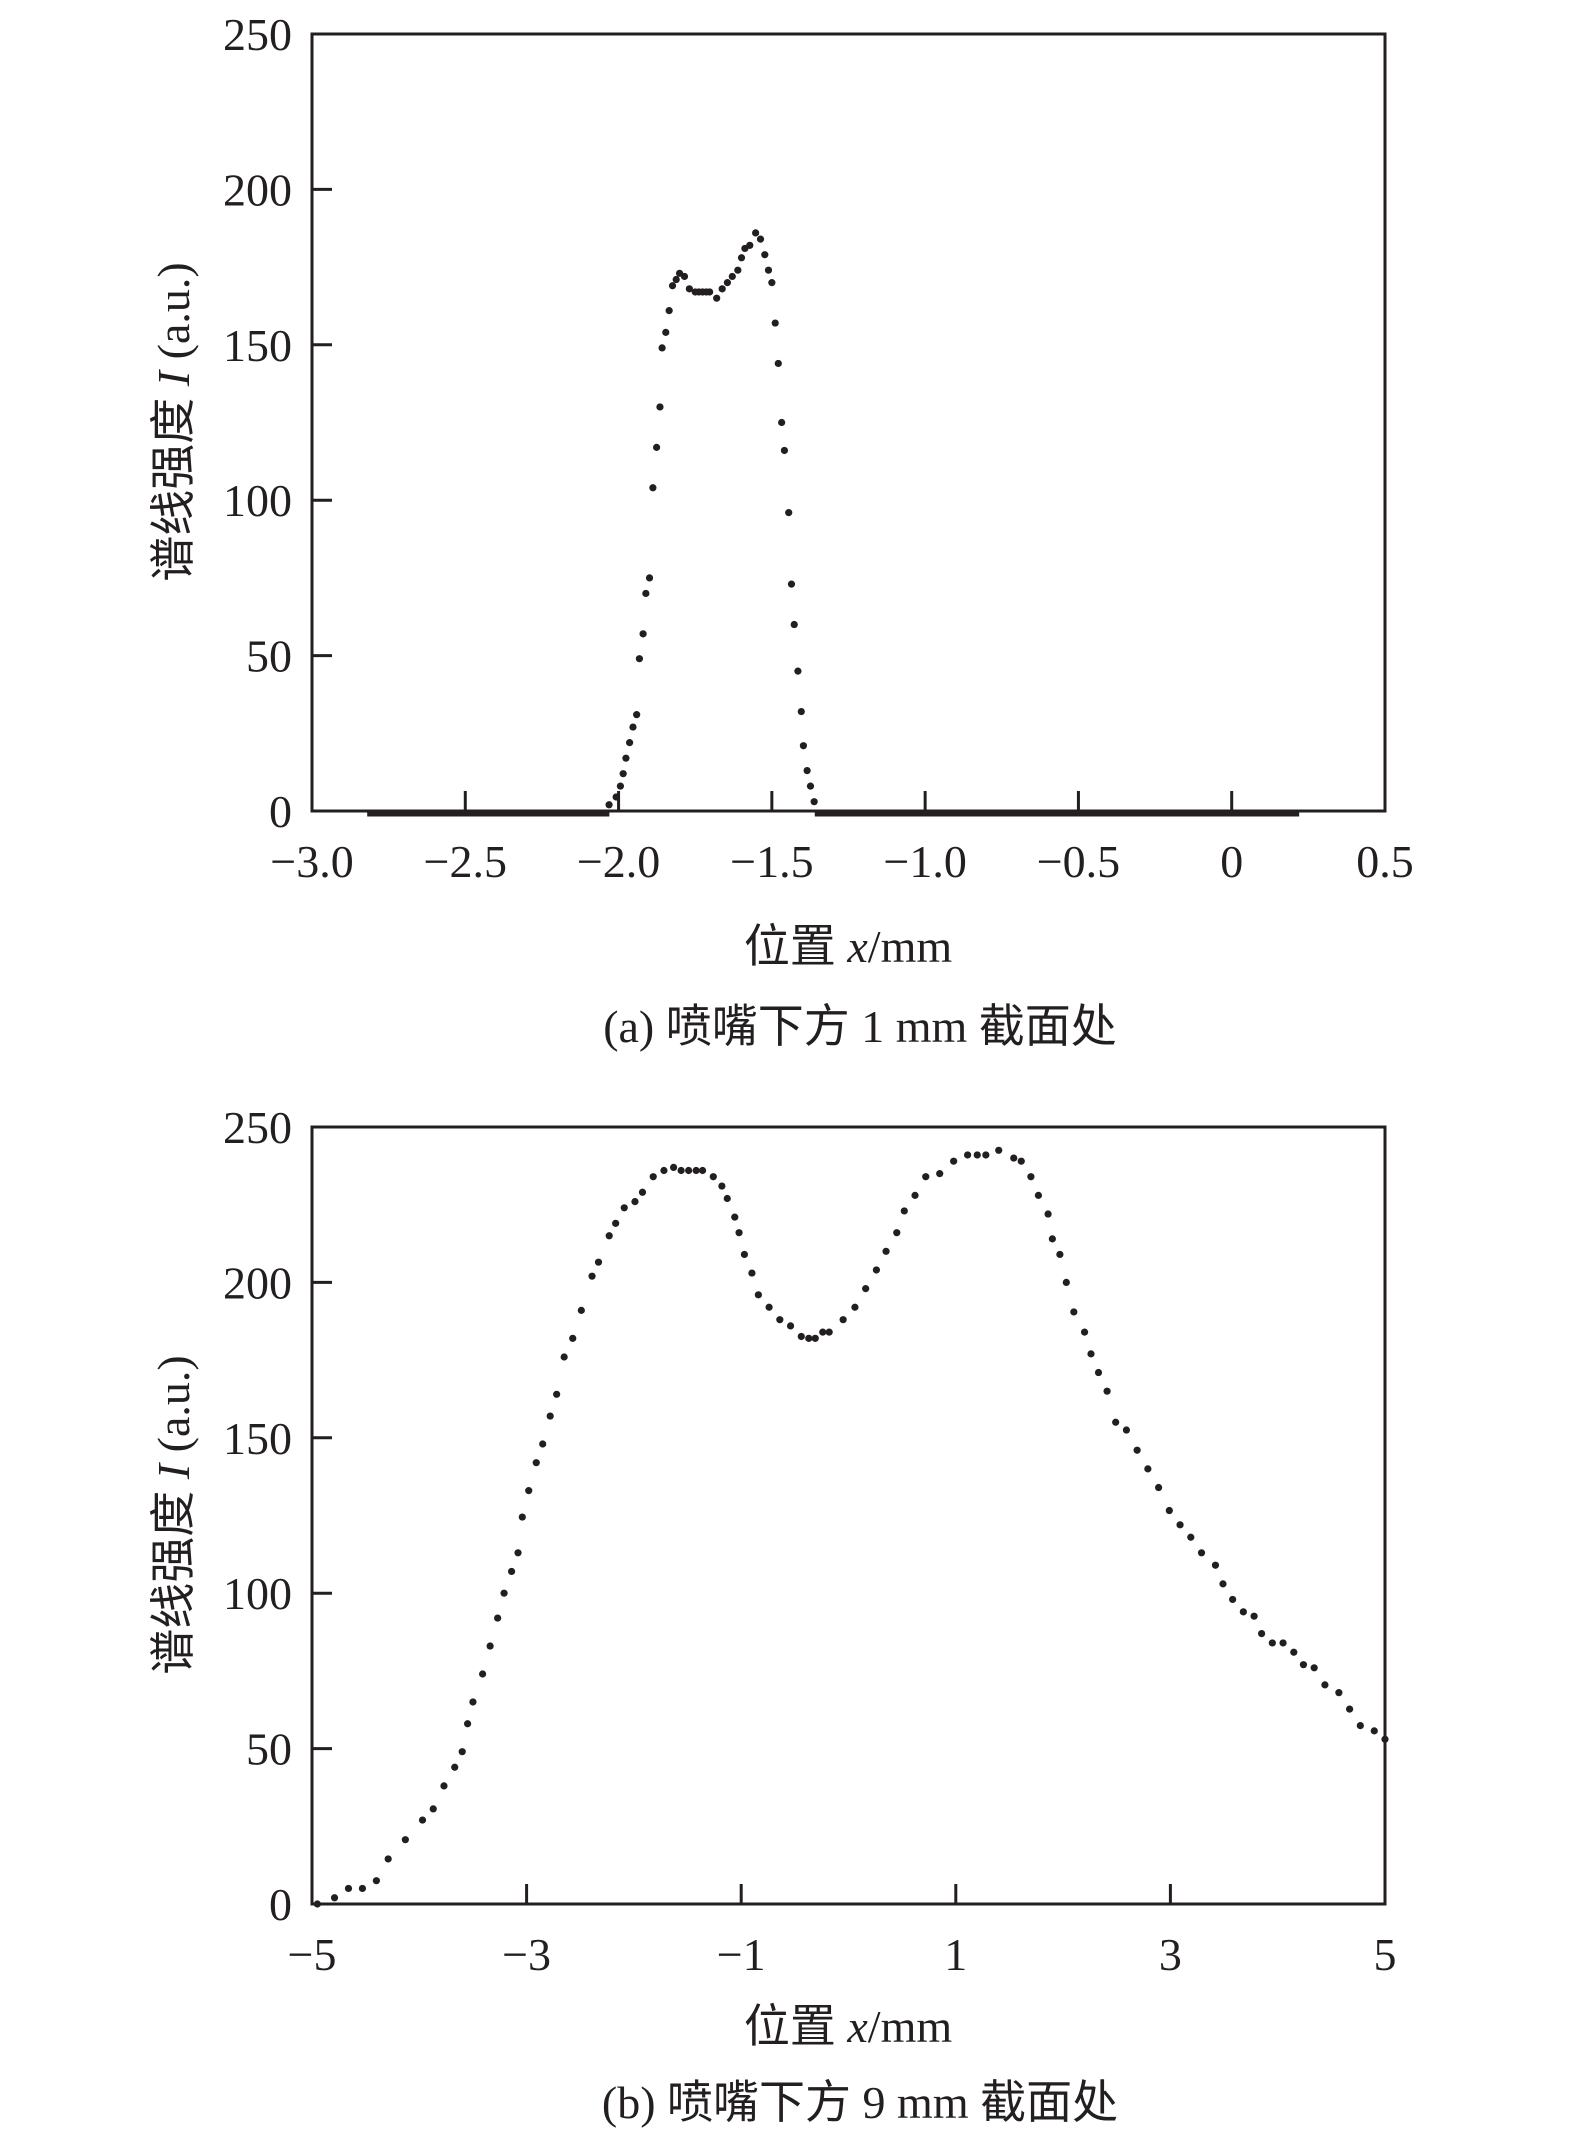 This screenshot has width=1575, height=2146. Describe the element at coordinates (257, 189) in the screenshot. I see `chart-a-y-tick-label: 200` at that location.